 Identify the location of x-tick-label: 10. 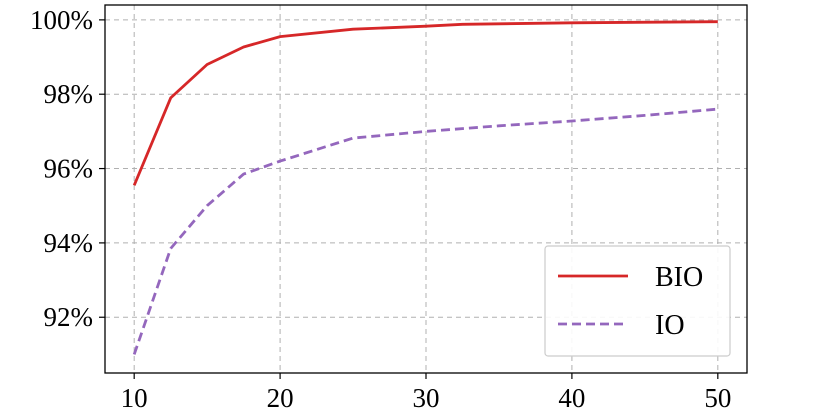
(134, 398).